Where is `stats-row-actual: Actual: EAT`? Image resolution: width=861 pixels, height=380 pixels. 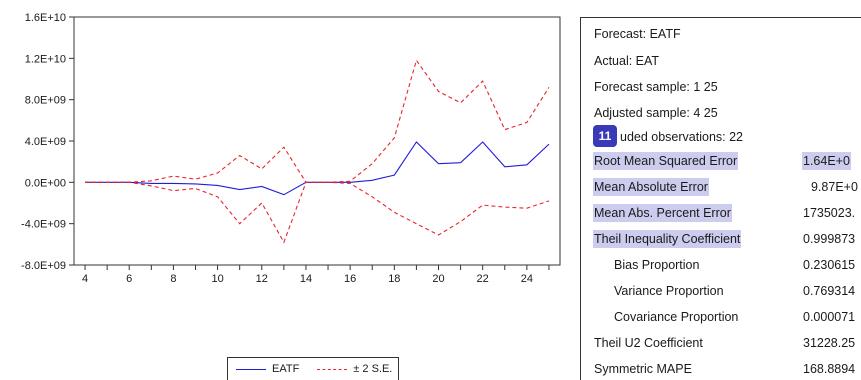 stats-row-actual: Actual: EAT is located at coordinates (727, 61).